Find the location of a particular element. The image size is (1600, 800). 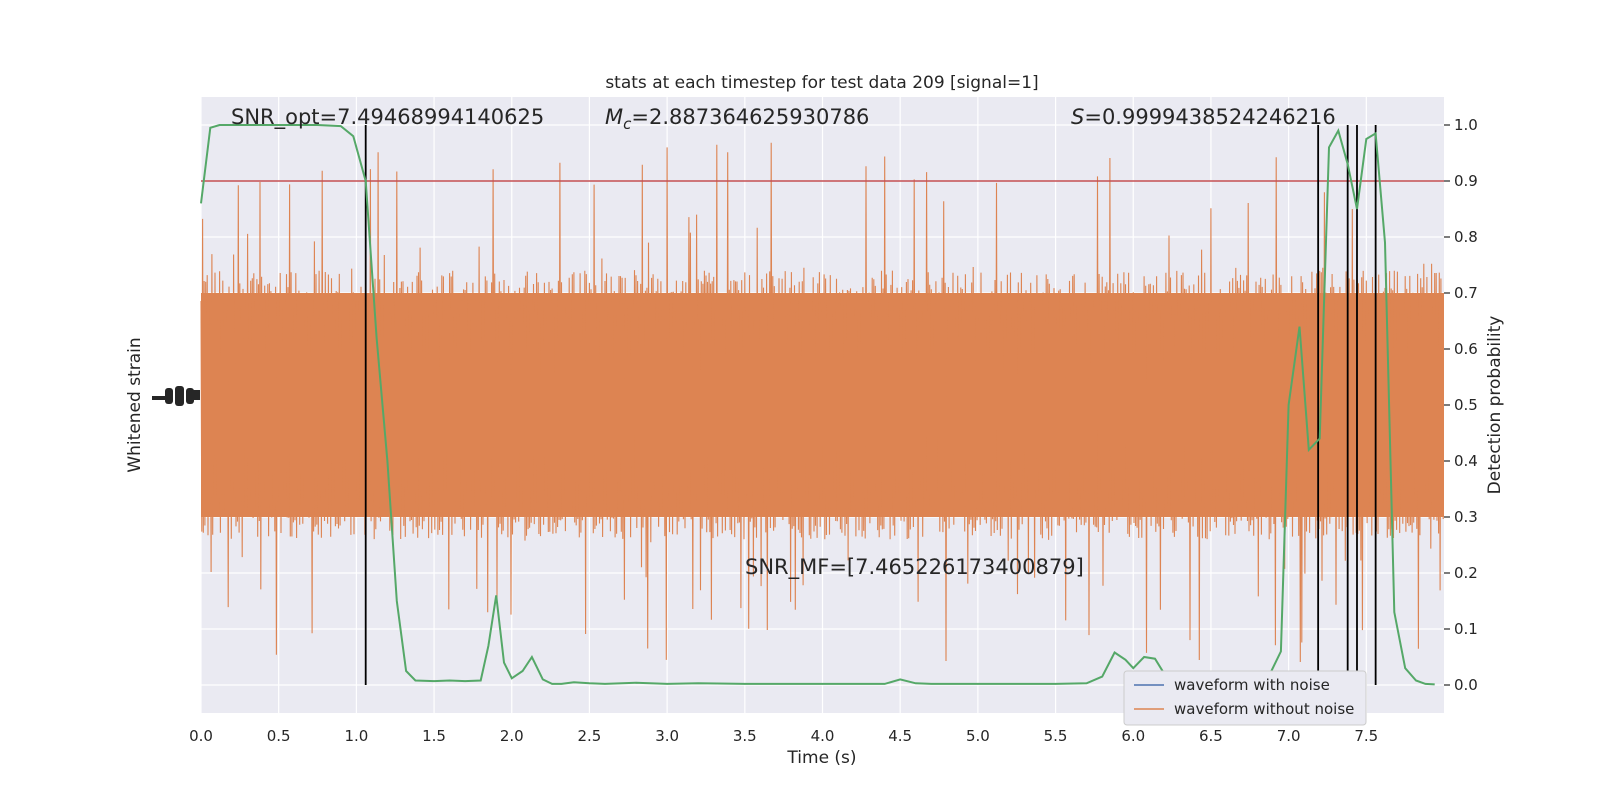

x-tick-label-14: 7.0 is located at coordinates (1289, 736).